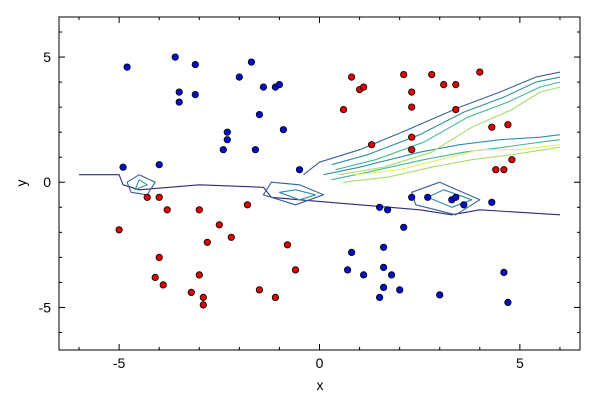 This screenshot has width=600, height=413. What do you see at coordinates (45, 307) in the screenshot?
I see `y-tick-label--5: -5` at bounding box center [45, 307].